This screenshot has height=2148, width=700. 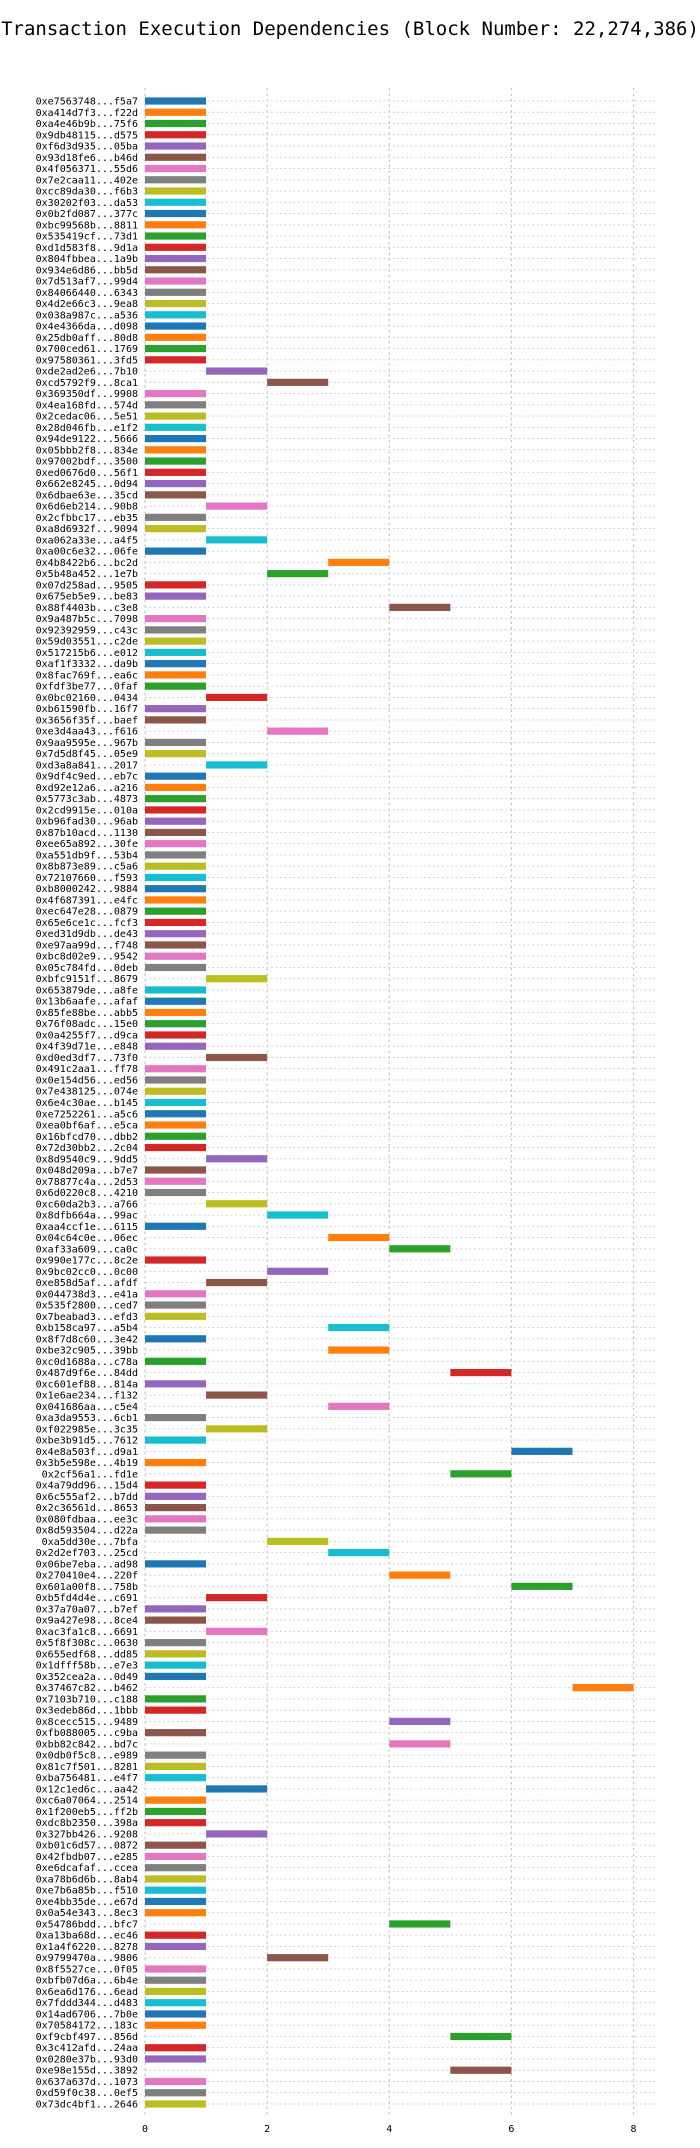 What do you see at coordinates (87, 822) in the screenshot?
I see `y-tick-label: 0xb96fad30...96ab` at bounding box center [87, 822].